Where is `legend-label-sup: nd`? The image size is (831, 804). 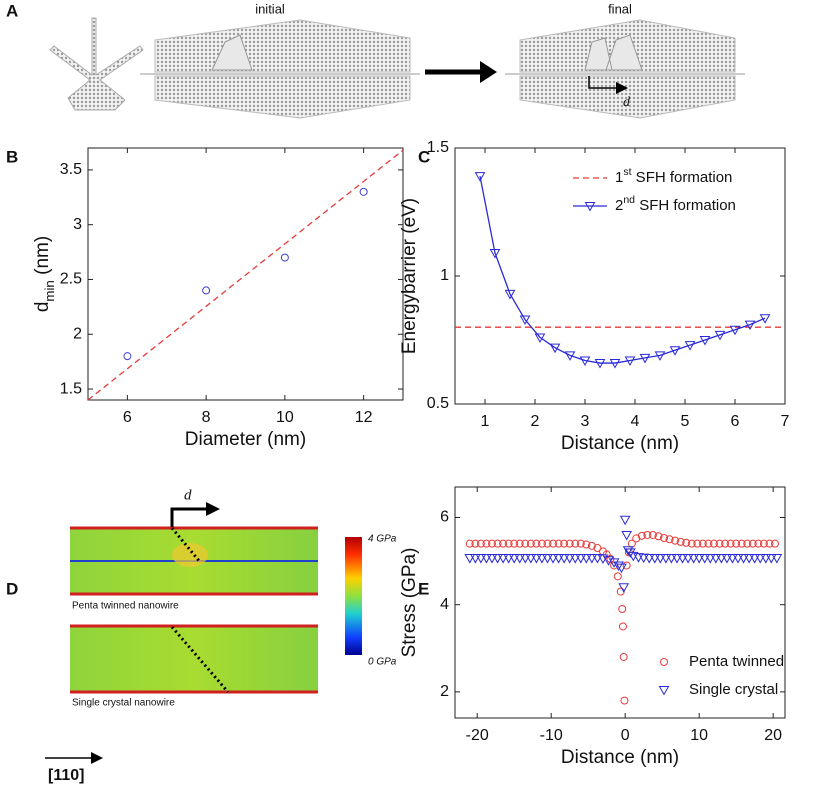
legend-label-sup: nd is located at coordinates (629, 200).